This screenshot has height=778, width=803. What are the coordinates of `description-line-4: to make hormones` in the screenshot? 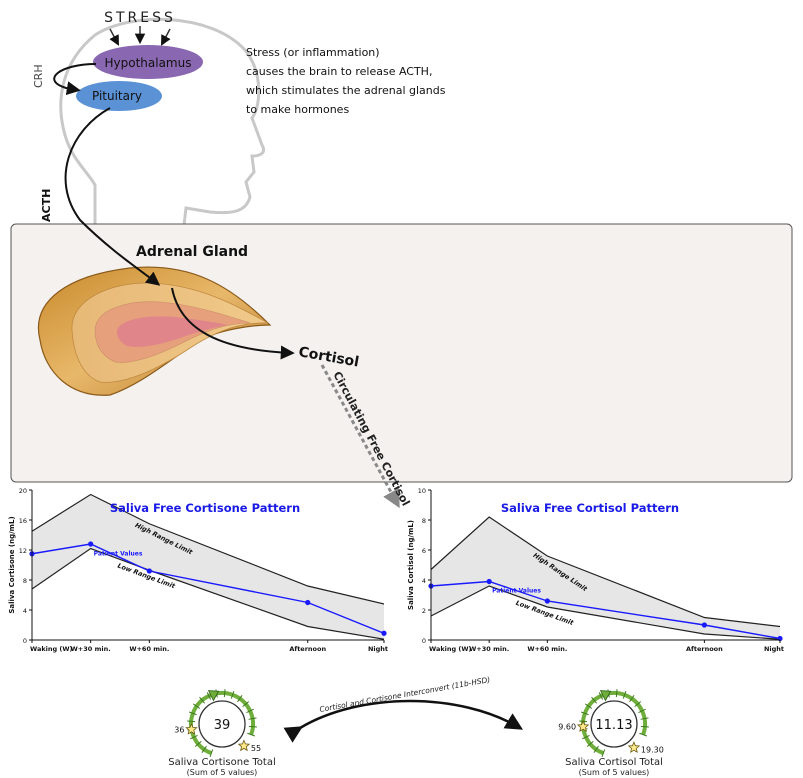 It's located at (297, 109).